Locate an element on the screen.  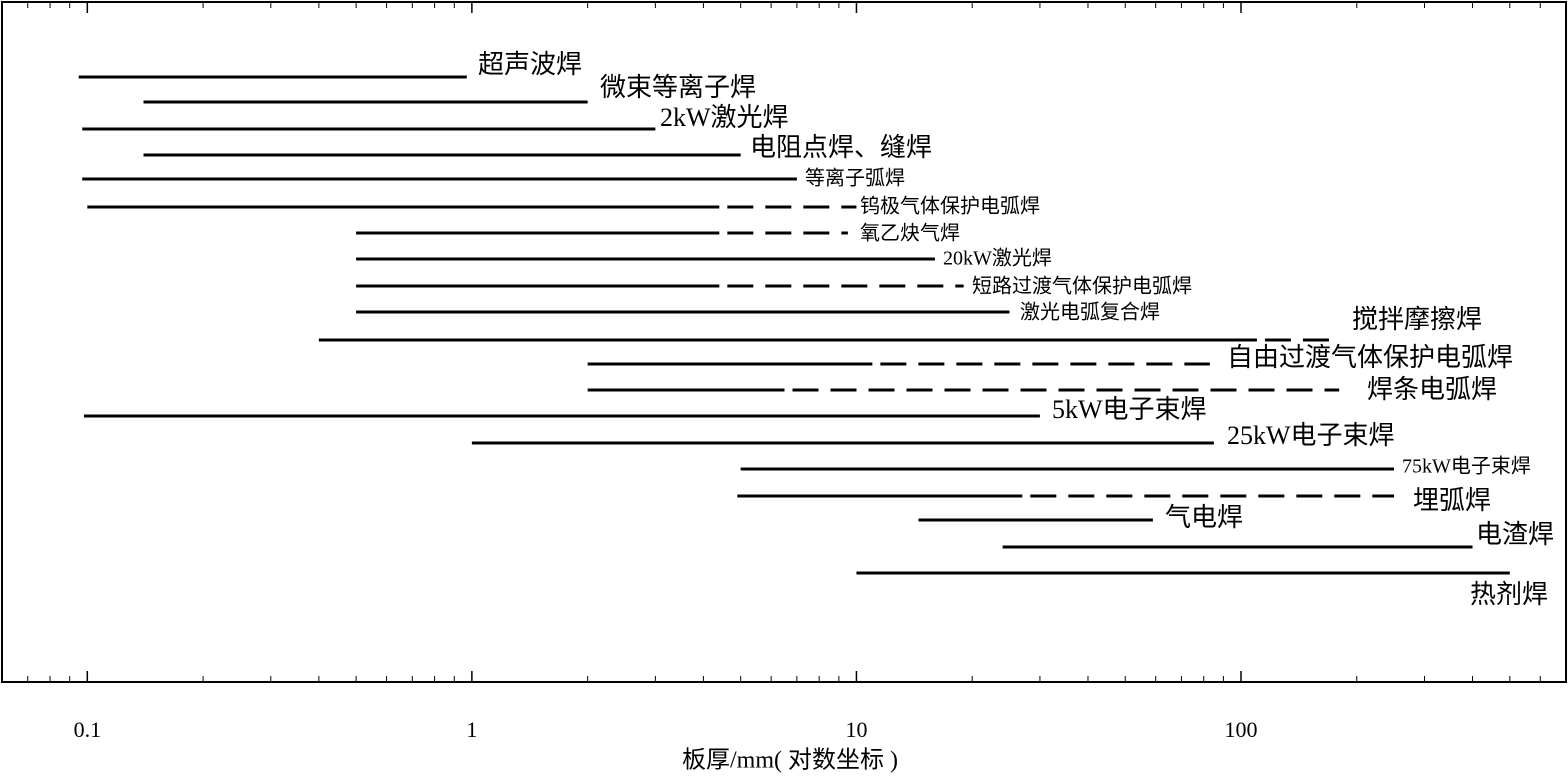
x-tick-label: 0.1 is located at coordinates (88, 729).